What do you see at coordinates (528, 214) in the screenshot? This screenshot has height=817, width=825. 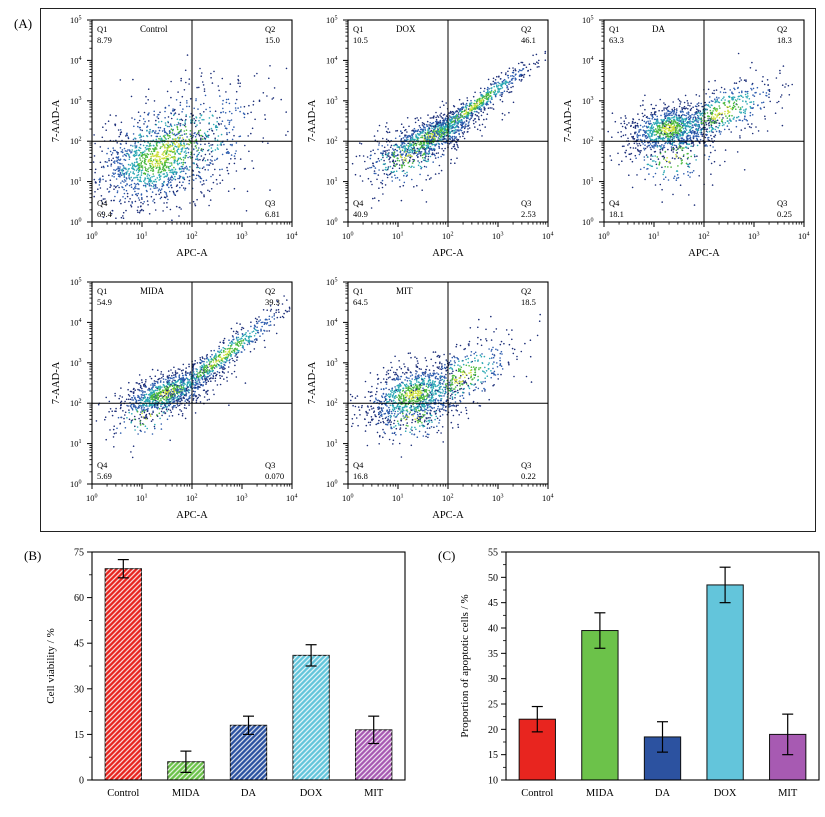 I see `svg-text: 2.53` at bounding box center [528, 214].